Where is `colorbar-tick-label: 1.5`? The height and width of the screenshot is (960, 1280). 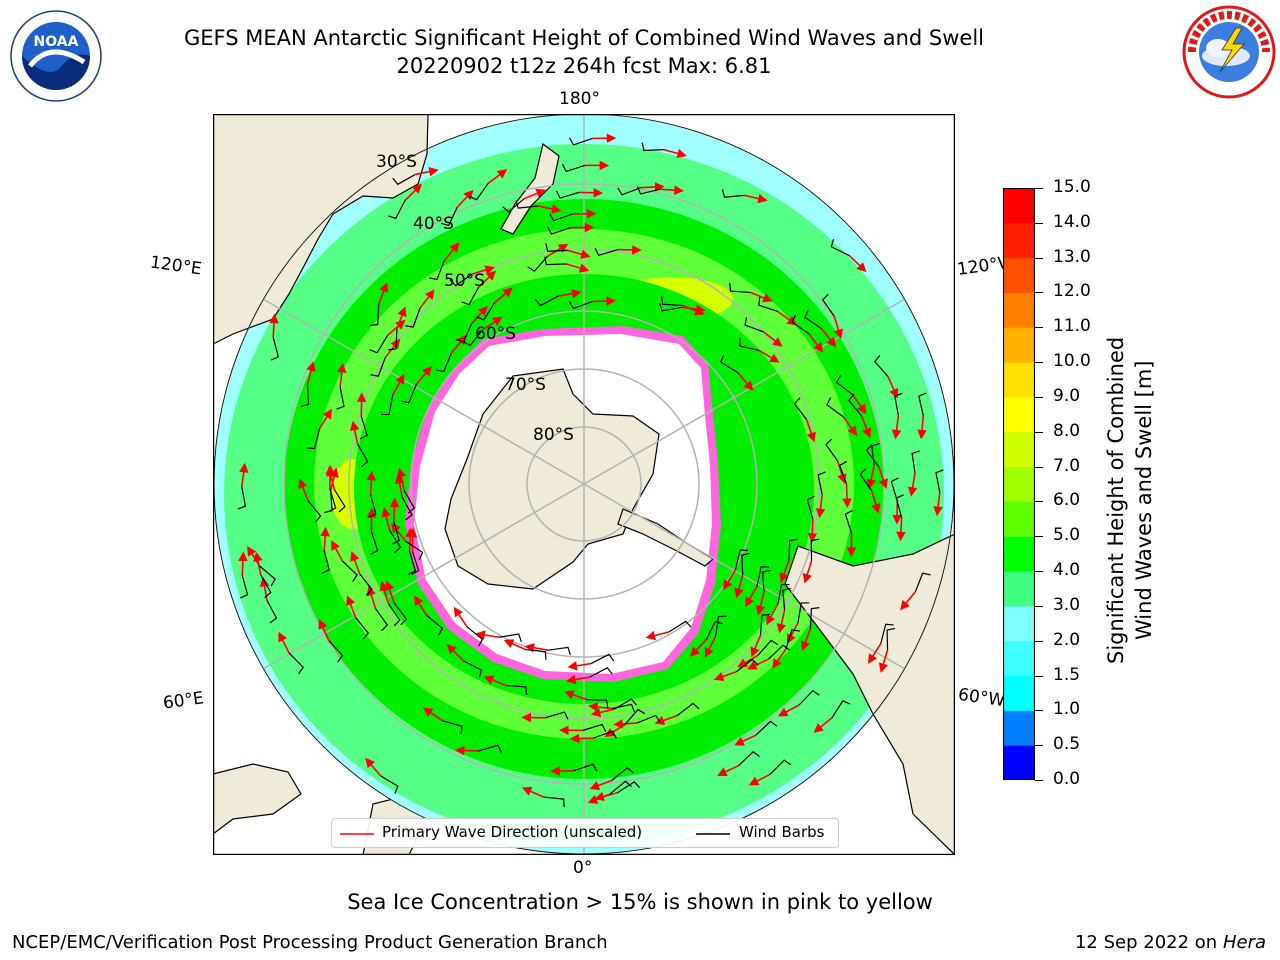 colorbar-tick-label: 1.5 is located at coordinates (1067, 674).